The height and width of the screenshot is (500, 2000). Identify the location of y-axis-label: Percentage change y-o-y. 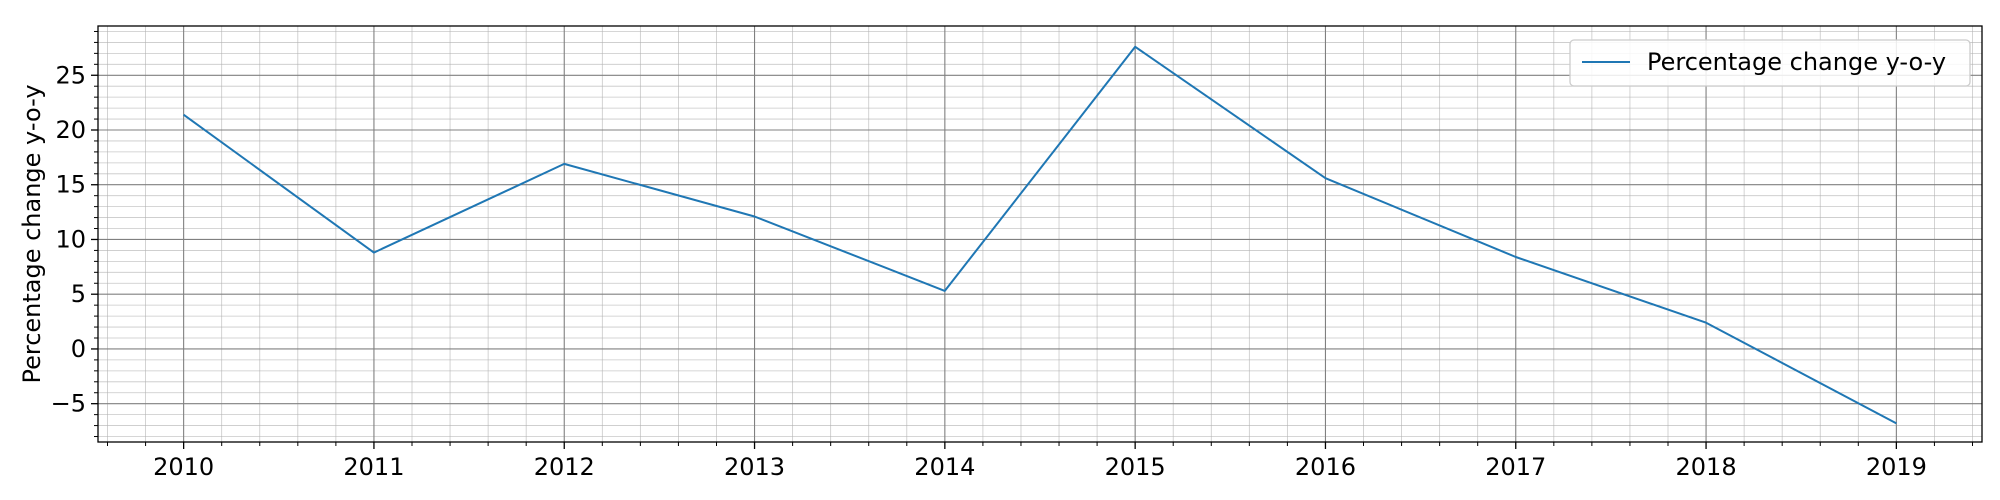
(32, 233).